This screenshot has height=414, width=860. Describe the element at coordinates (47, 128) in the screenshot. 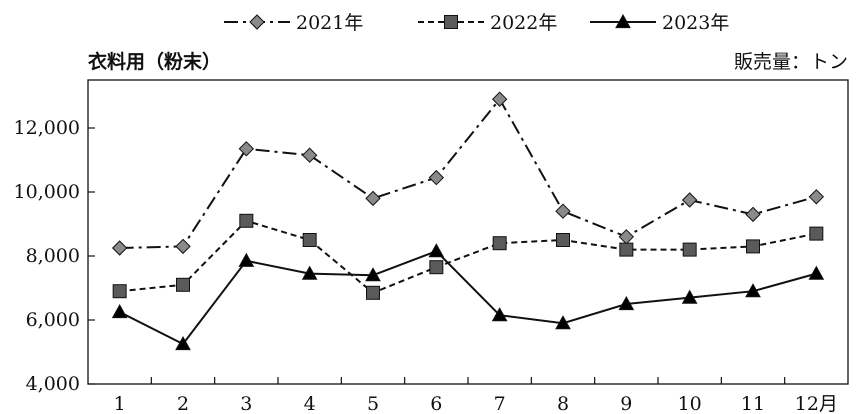

I see `y-tick-label: 12,000` at that location.